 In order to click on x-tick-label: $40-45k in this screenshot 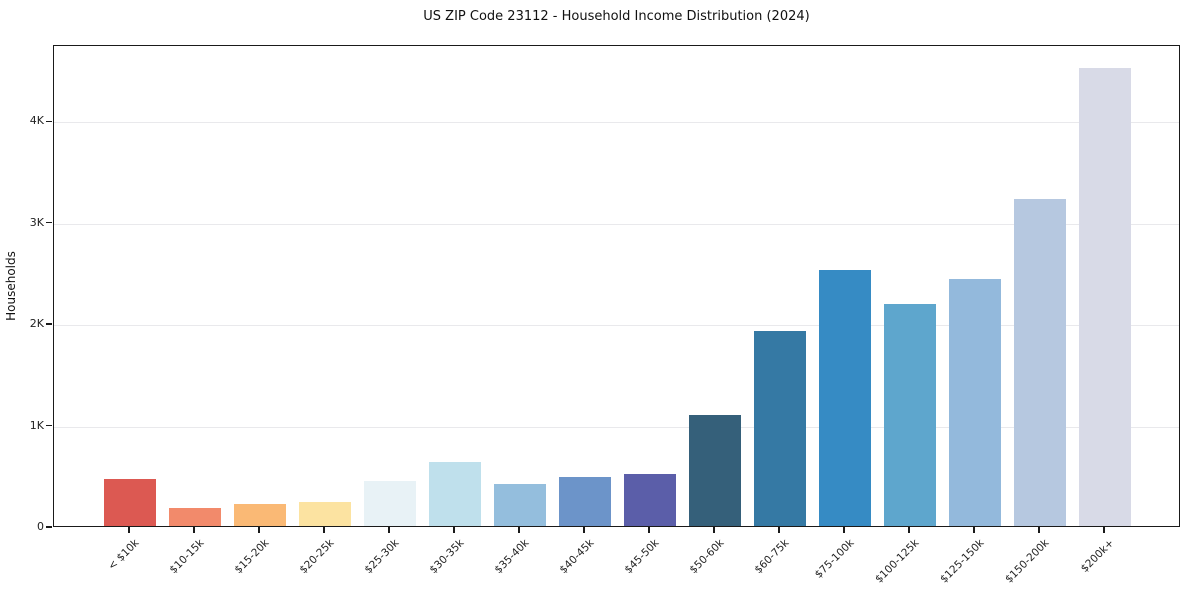, I will do `click(577, 557)`.